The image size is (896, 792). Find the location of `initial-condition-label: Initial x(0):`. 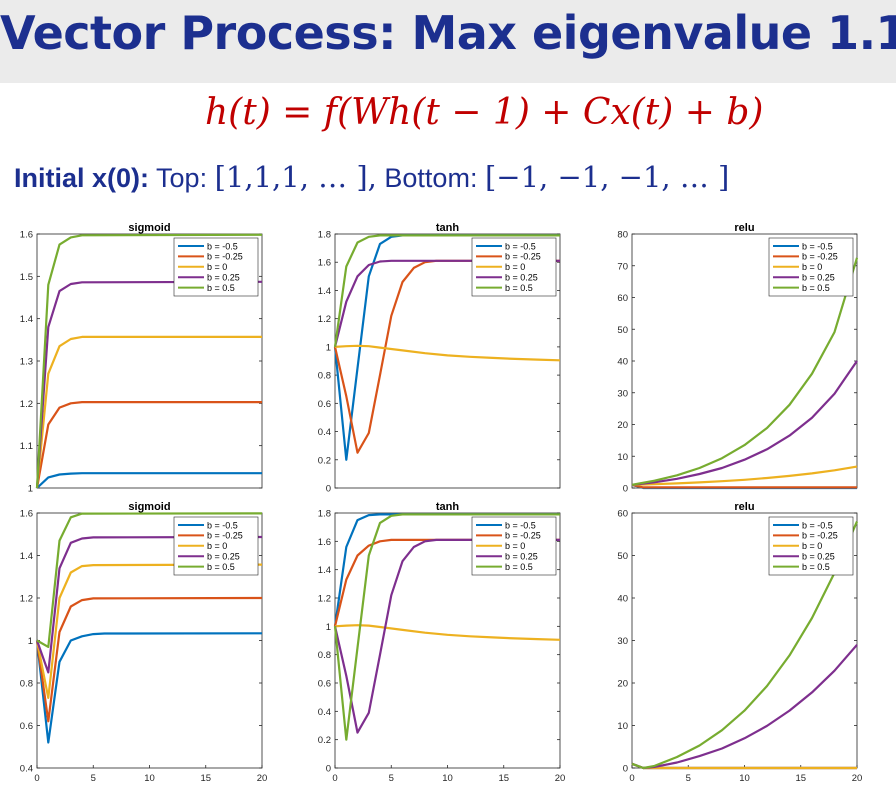

initial-condition-label: Initial x(0): is located at coordinates (82, 178).